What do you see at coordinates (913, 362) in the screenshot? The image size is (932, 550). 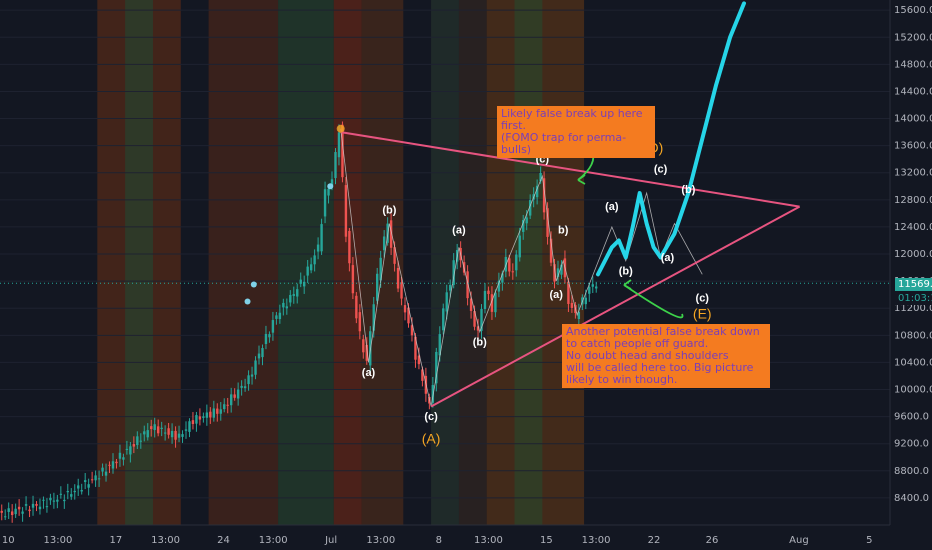 I see `y-tick-label: 10400.0` at bounding box center [913, 362].